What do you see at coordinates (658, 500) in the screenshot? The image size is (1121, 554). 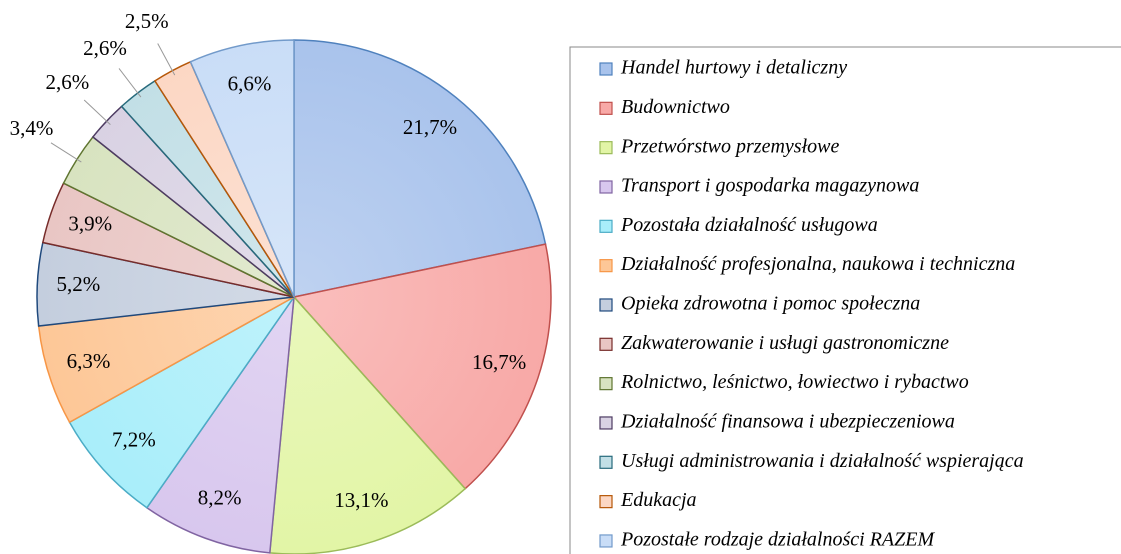 I see `legend-label: Edukacja` at bounding box center [658, 500].